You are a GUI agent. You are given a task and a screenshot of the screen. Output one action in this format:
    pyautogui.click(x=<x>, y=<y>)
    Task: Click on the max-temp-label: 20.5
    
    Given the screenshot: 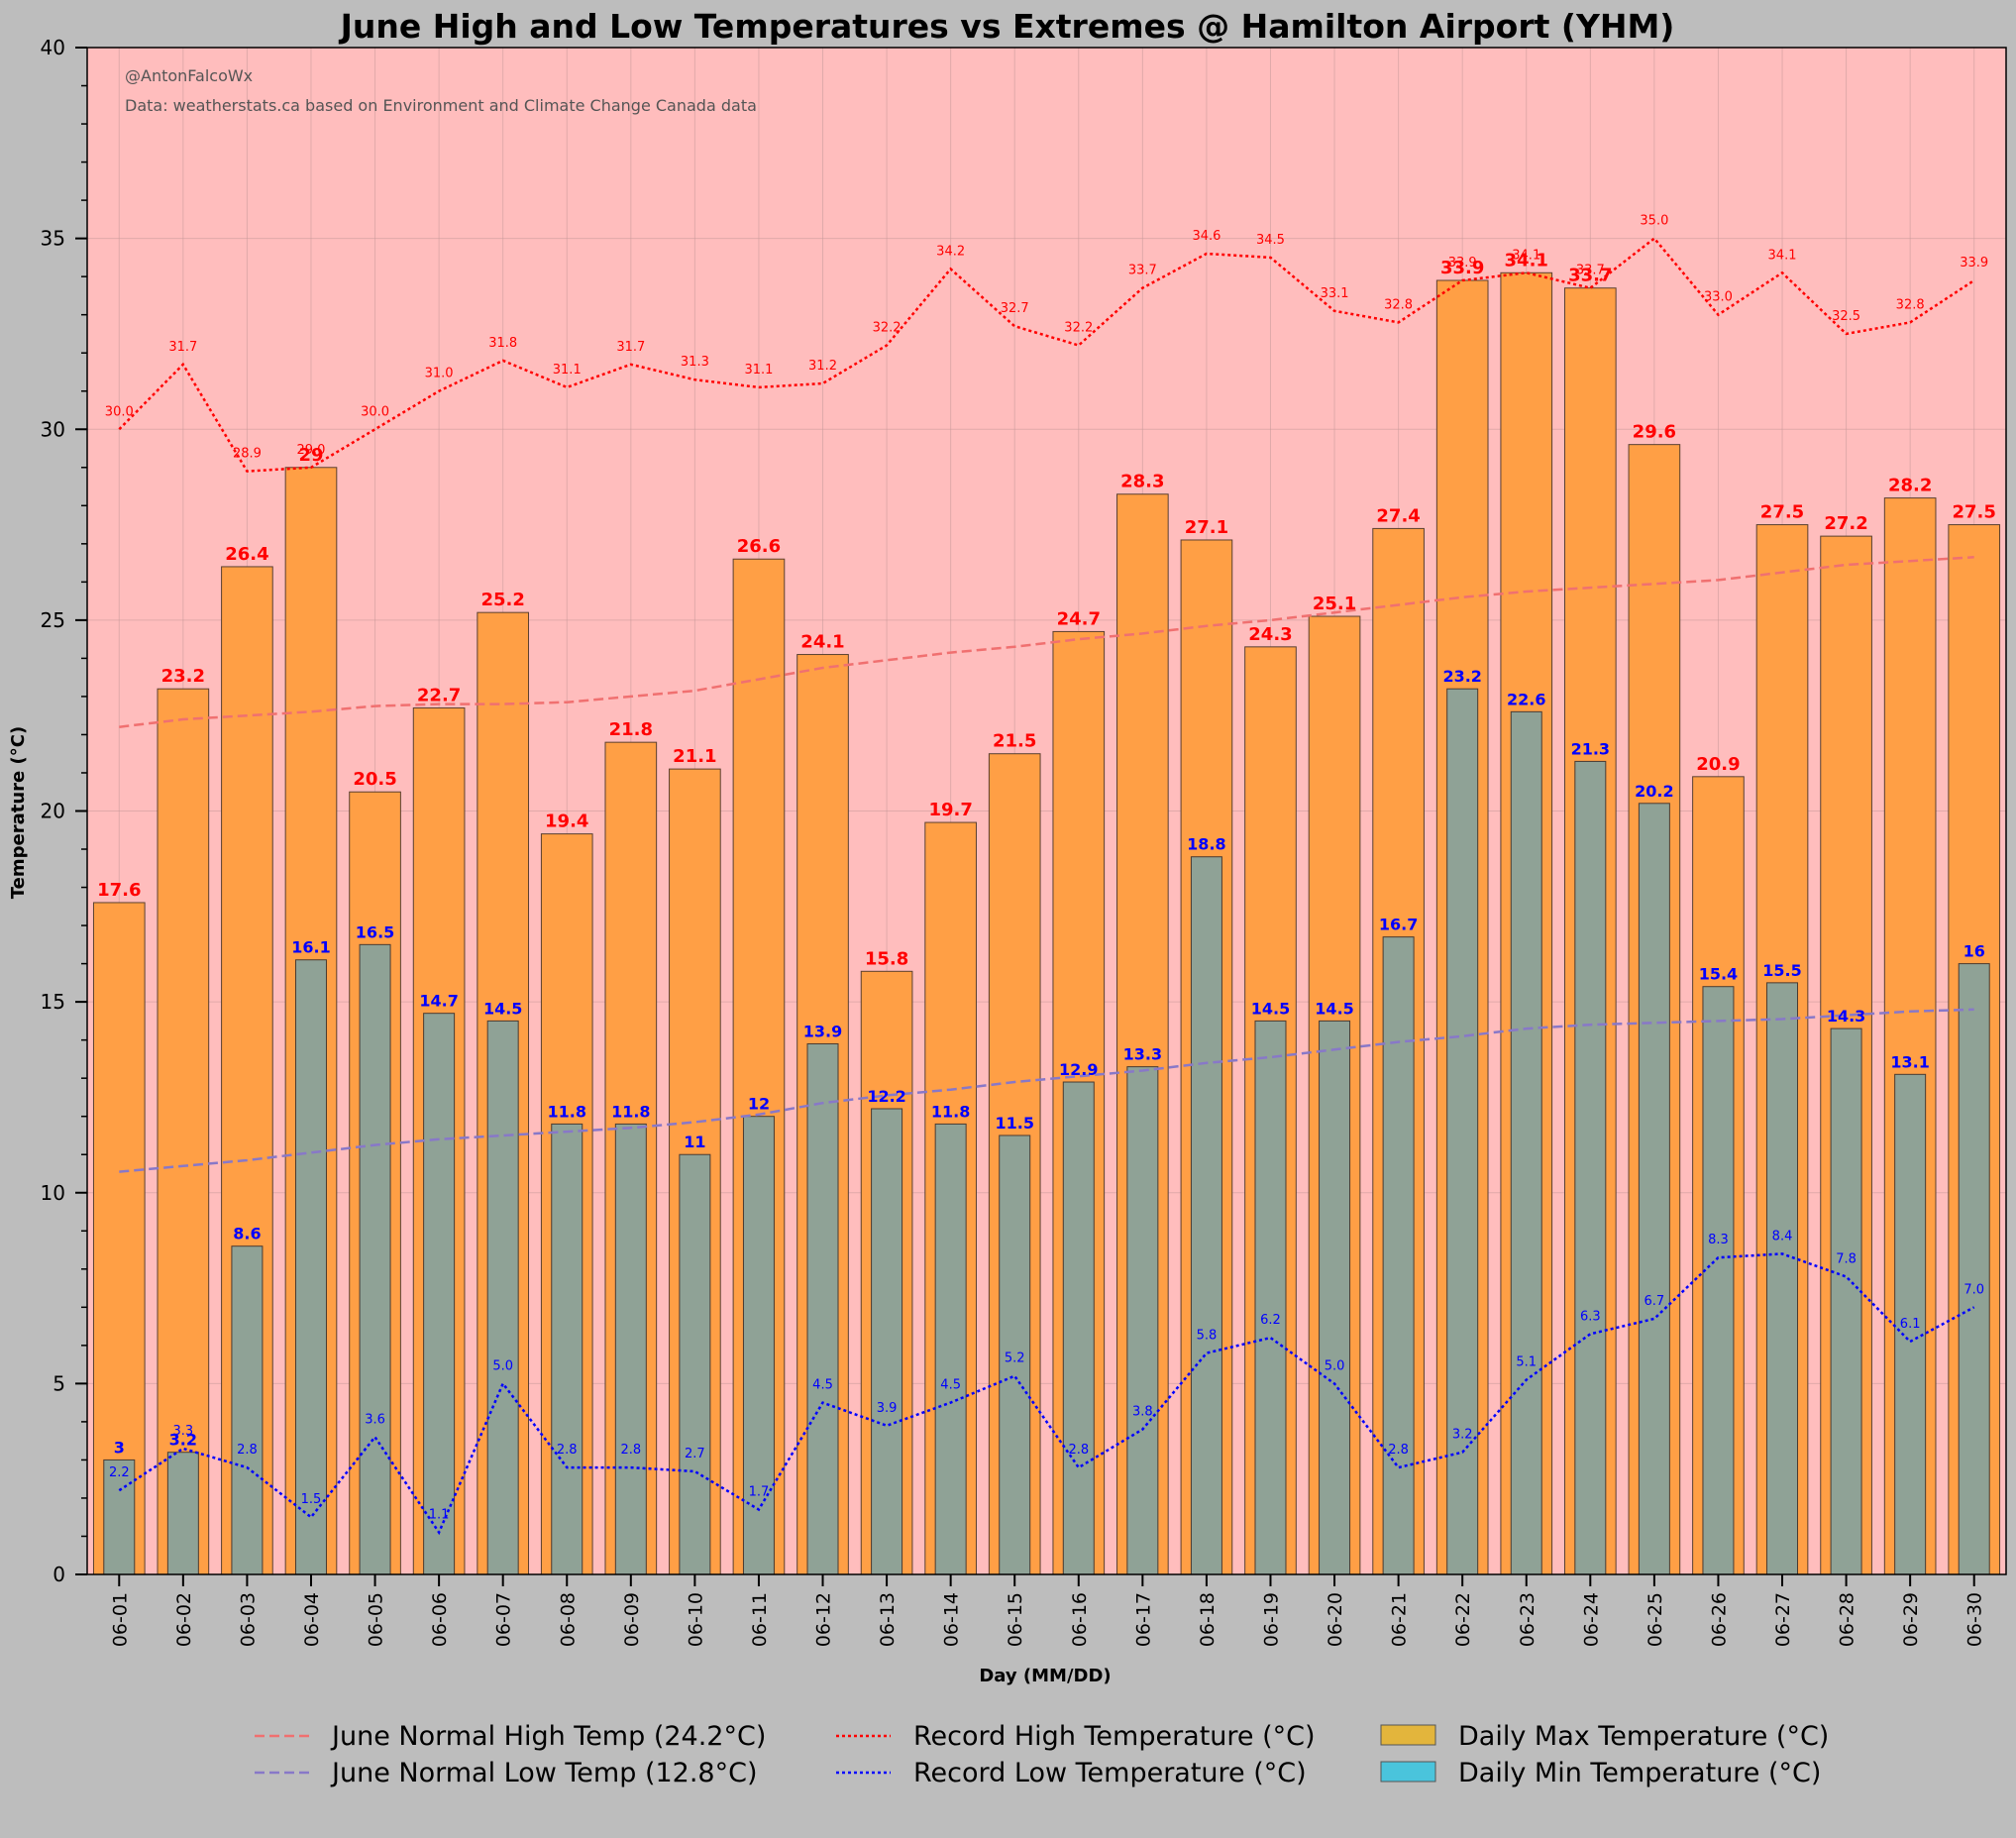 What is the action you would take?
    pyautogui.click(x=375, y=779)
    